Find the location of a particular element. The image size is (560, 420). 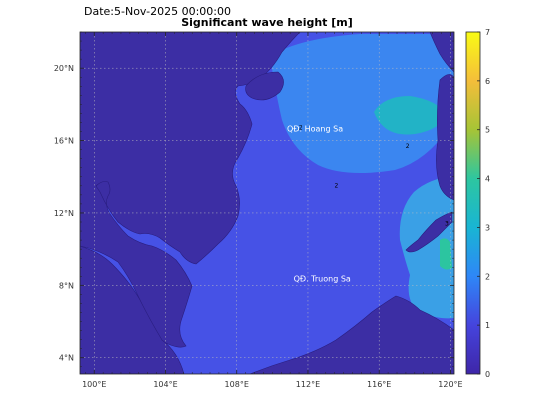

x-tick-label-5: 120°E is located at coordinates (450, 384).